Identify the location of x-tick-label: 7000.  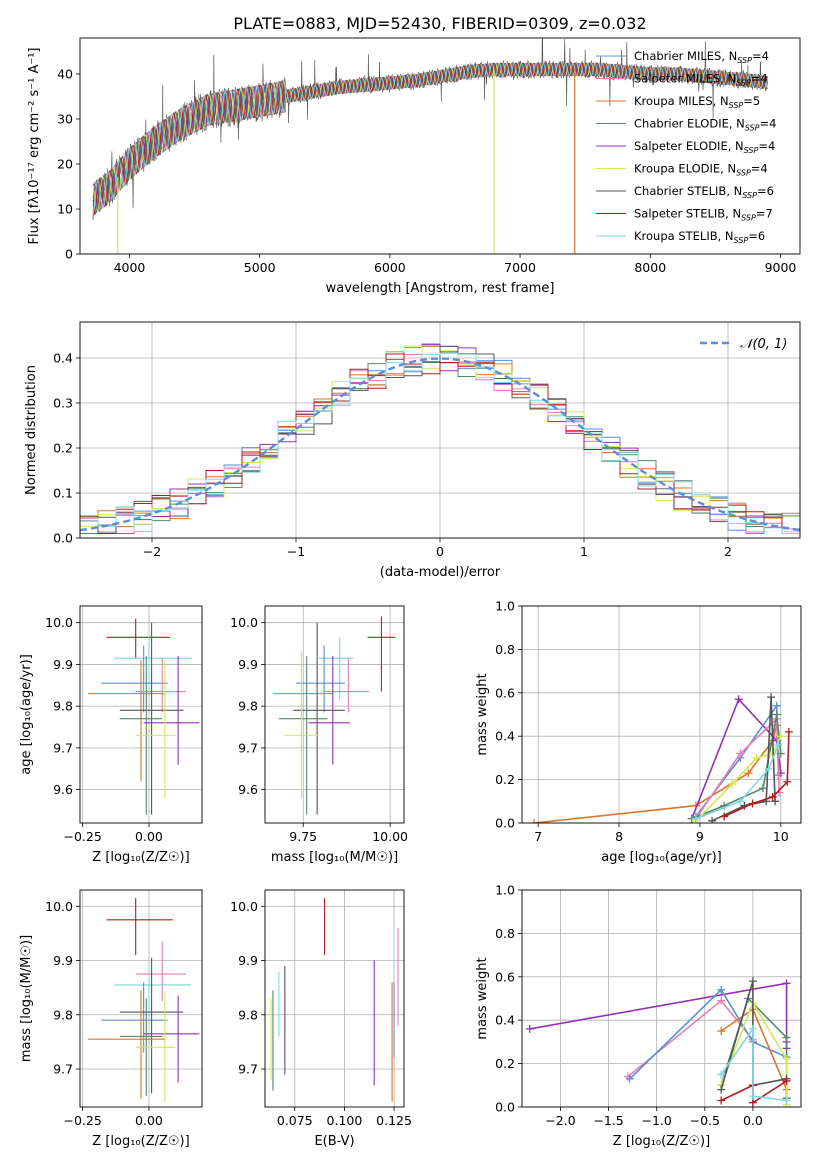
(520, 267).